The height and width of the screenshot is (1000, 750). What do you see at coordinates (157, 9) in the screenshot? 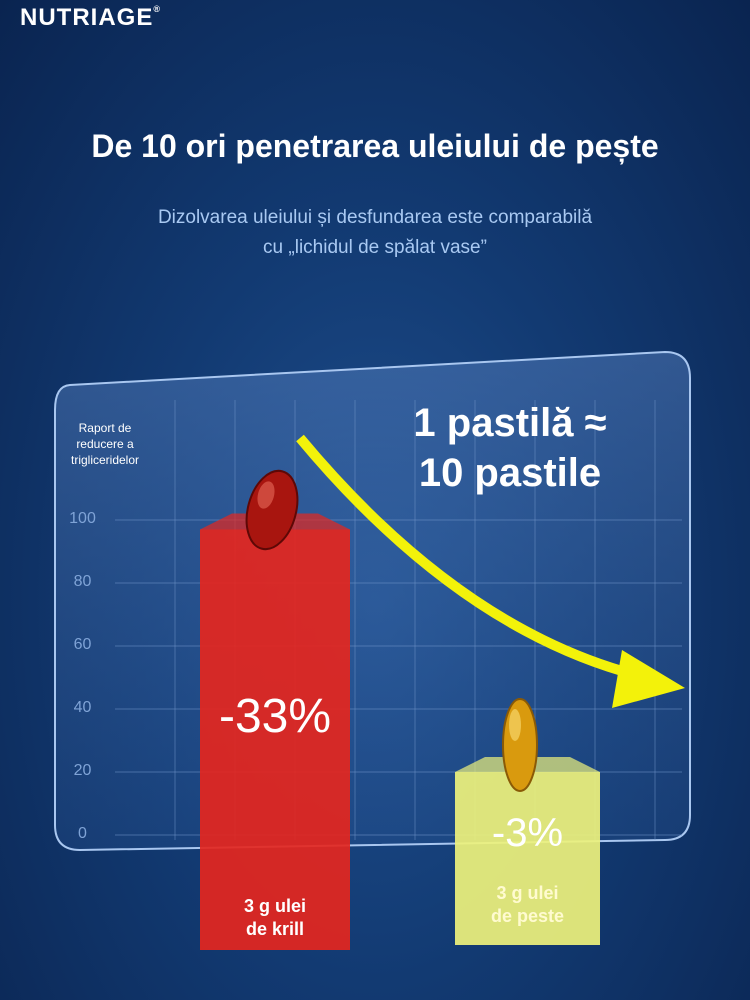
I see `brand-mark: ®` at bounding box center [157, 9].